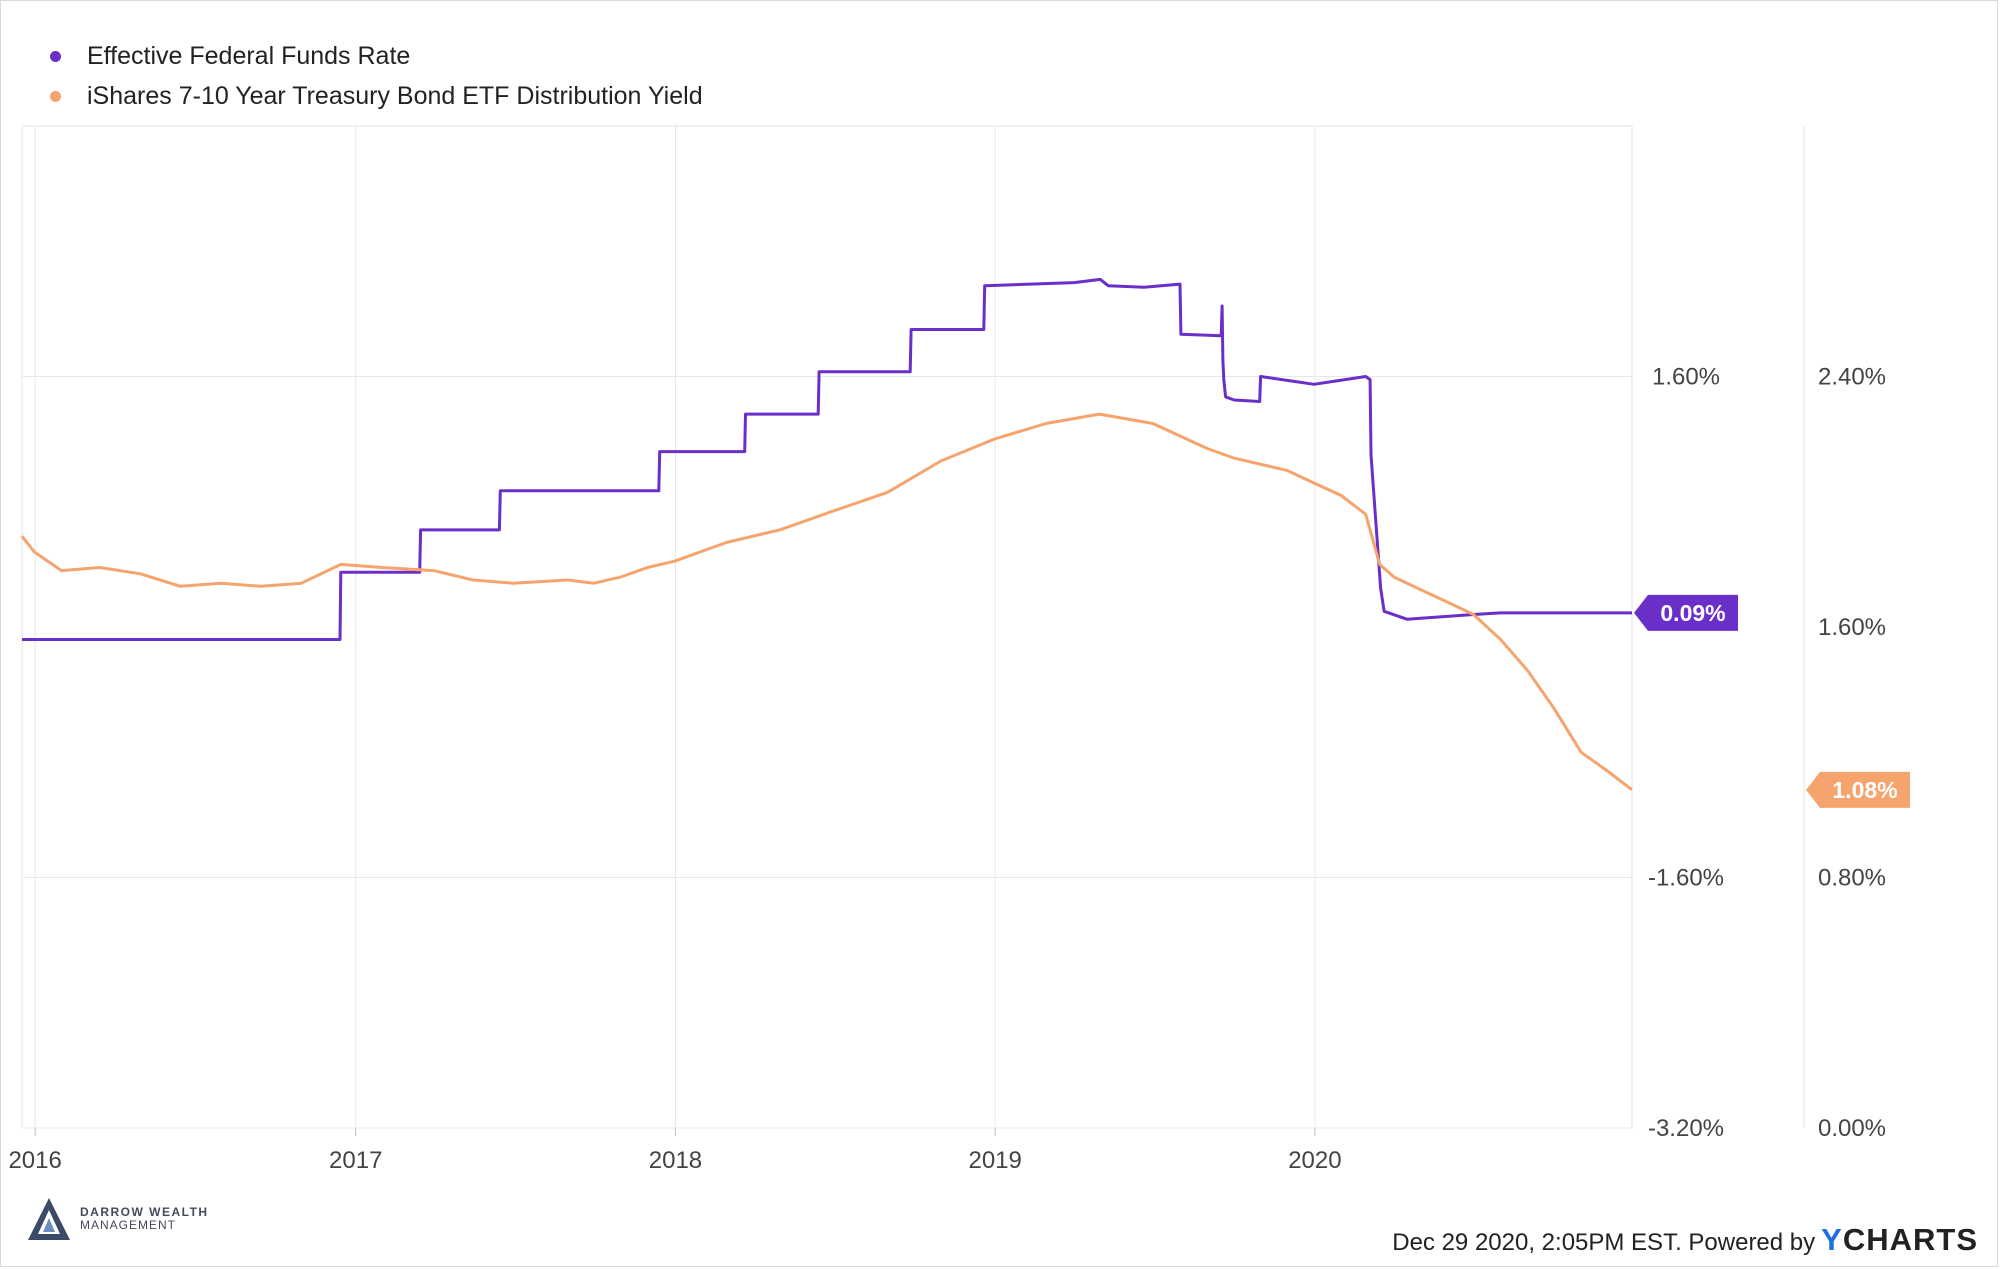 This screenshot has width=2000, height=1269. What do you see at coordinates (1604, 1242) in the screenshot?
I see `footer-timestamp: Dec 29 2020, 2:05PM EST. Powered by` at bounding box center [1604, 1242].